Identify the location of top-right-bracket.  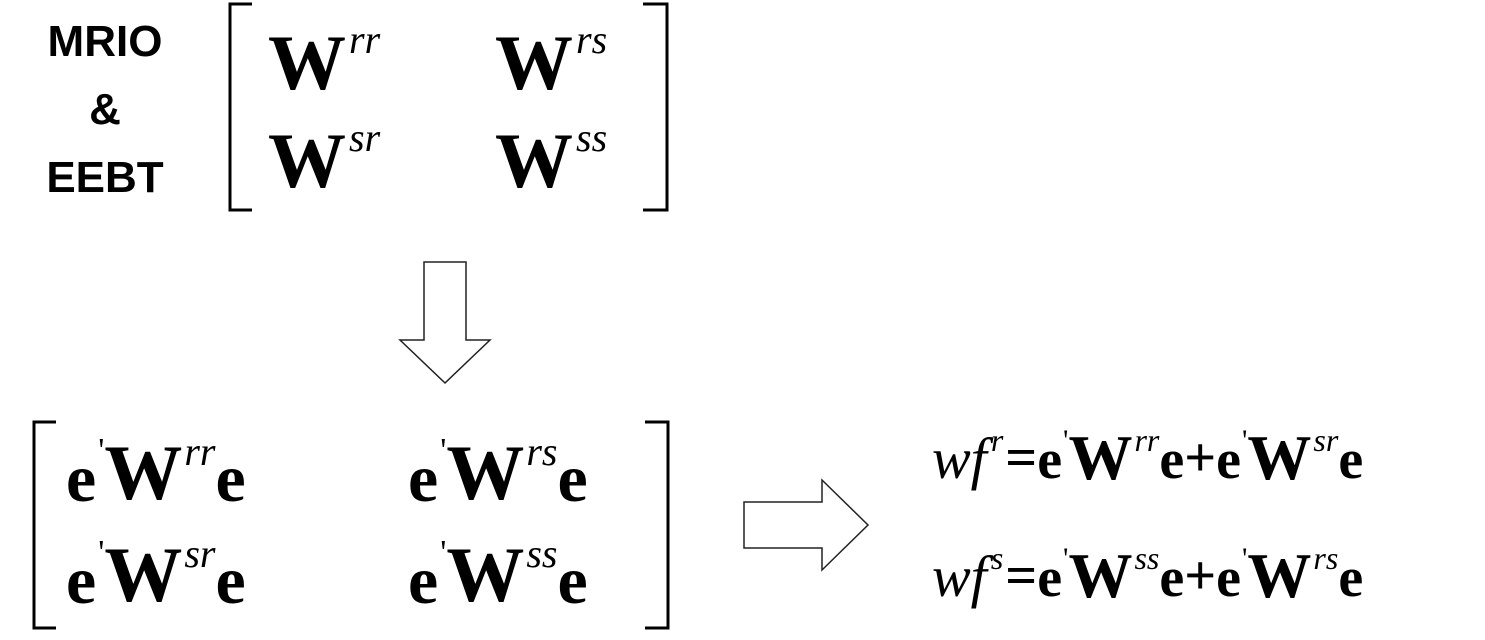
(656, 107).